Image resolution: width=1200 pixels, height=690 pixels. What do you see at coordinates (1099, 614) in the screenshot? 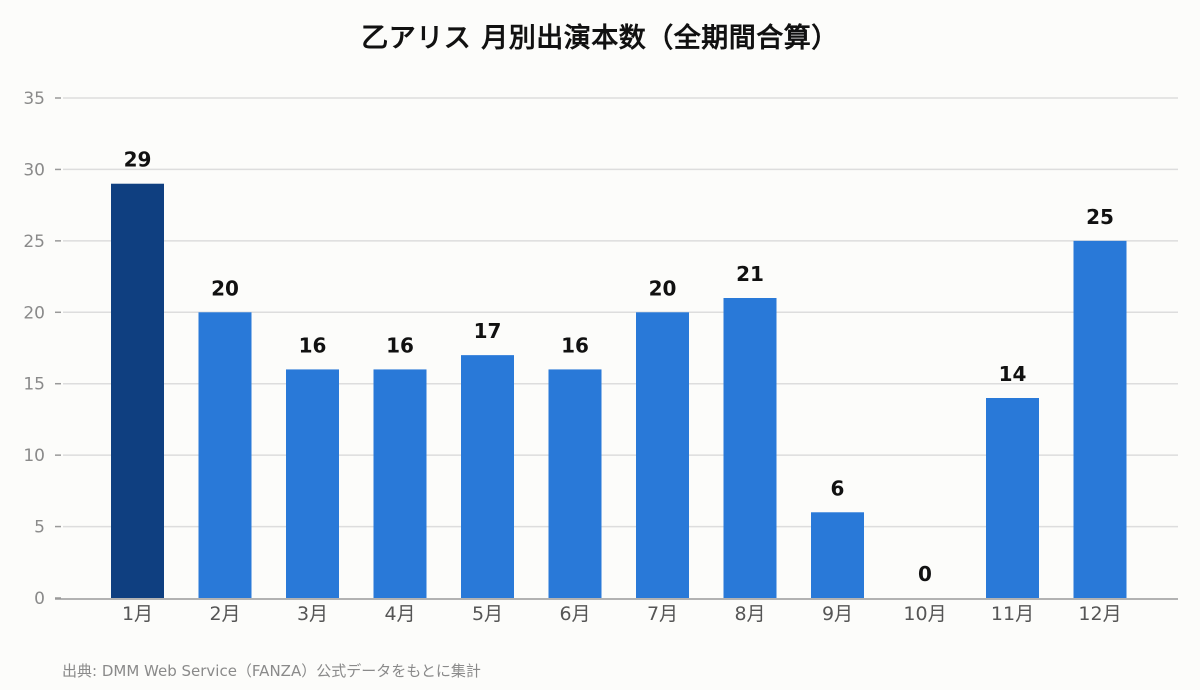
I see `x-tick-label: 12月` at bounding box center [1099, 614].